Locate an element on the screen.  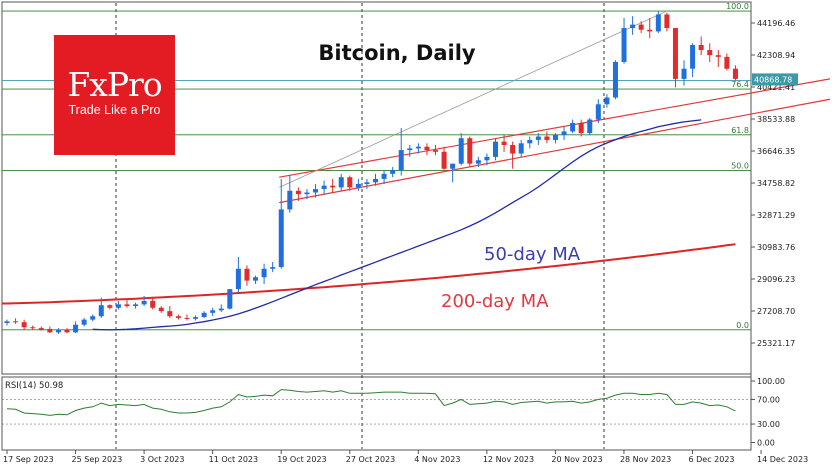
current-price-tag: 40868.78 is located at coordinates (775, 79).